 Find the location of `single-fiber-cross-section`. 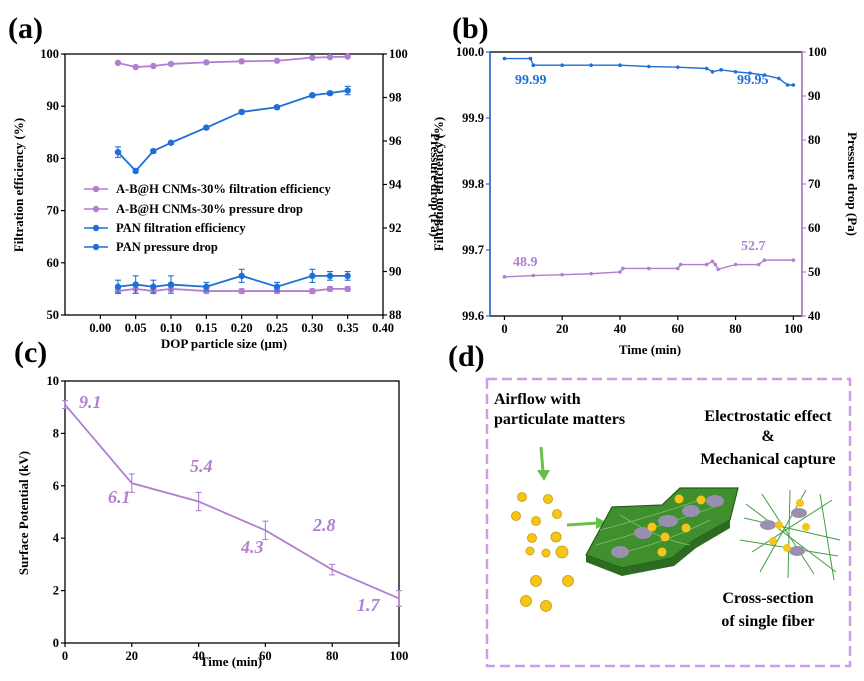

single-fiber-cross-section is located at coordinates (790, 535).